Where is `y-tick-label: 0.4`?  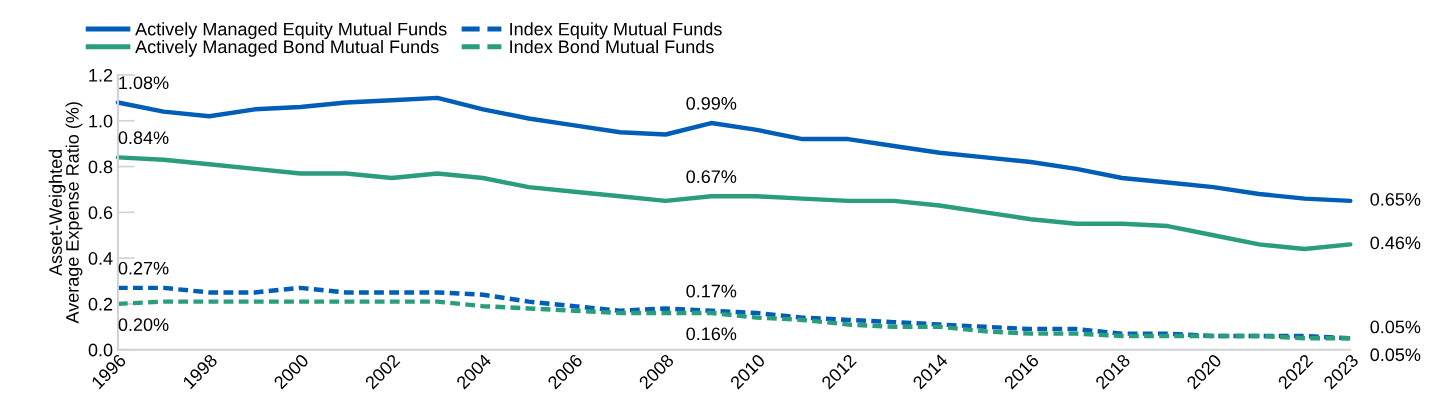 y-tick-label: 0.4 is located at coordinates (100, 258).